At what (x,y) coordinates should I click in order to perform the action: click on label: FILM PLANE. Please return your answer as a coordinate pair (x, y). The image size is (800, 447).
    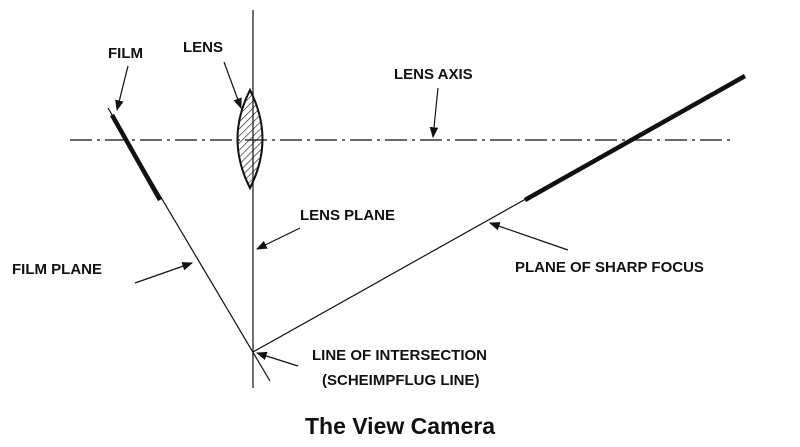
    Looking at the image, I should click on (57, 269).